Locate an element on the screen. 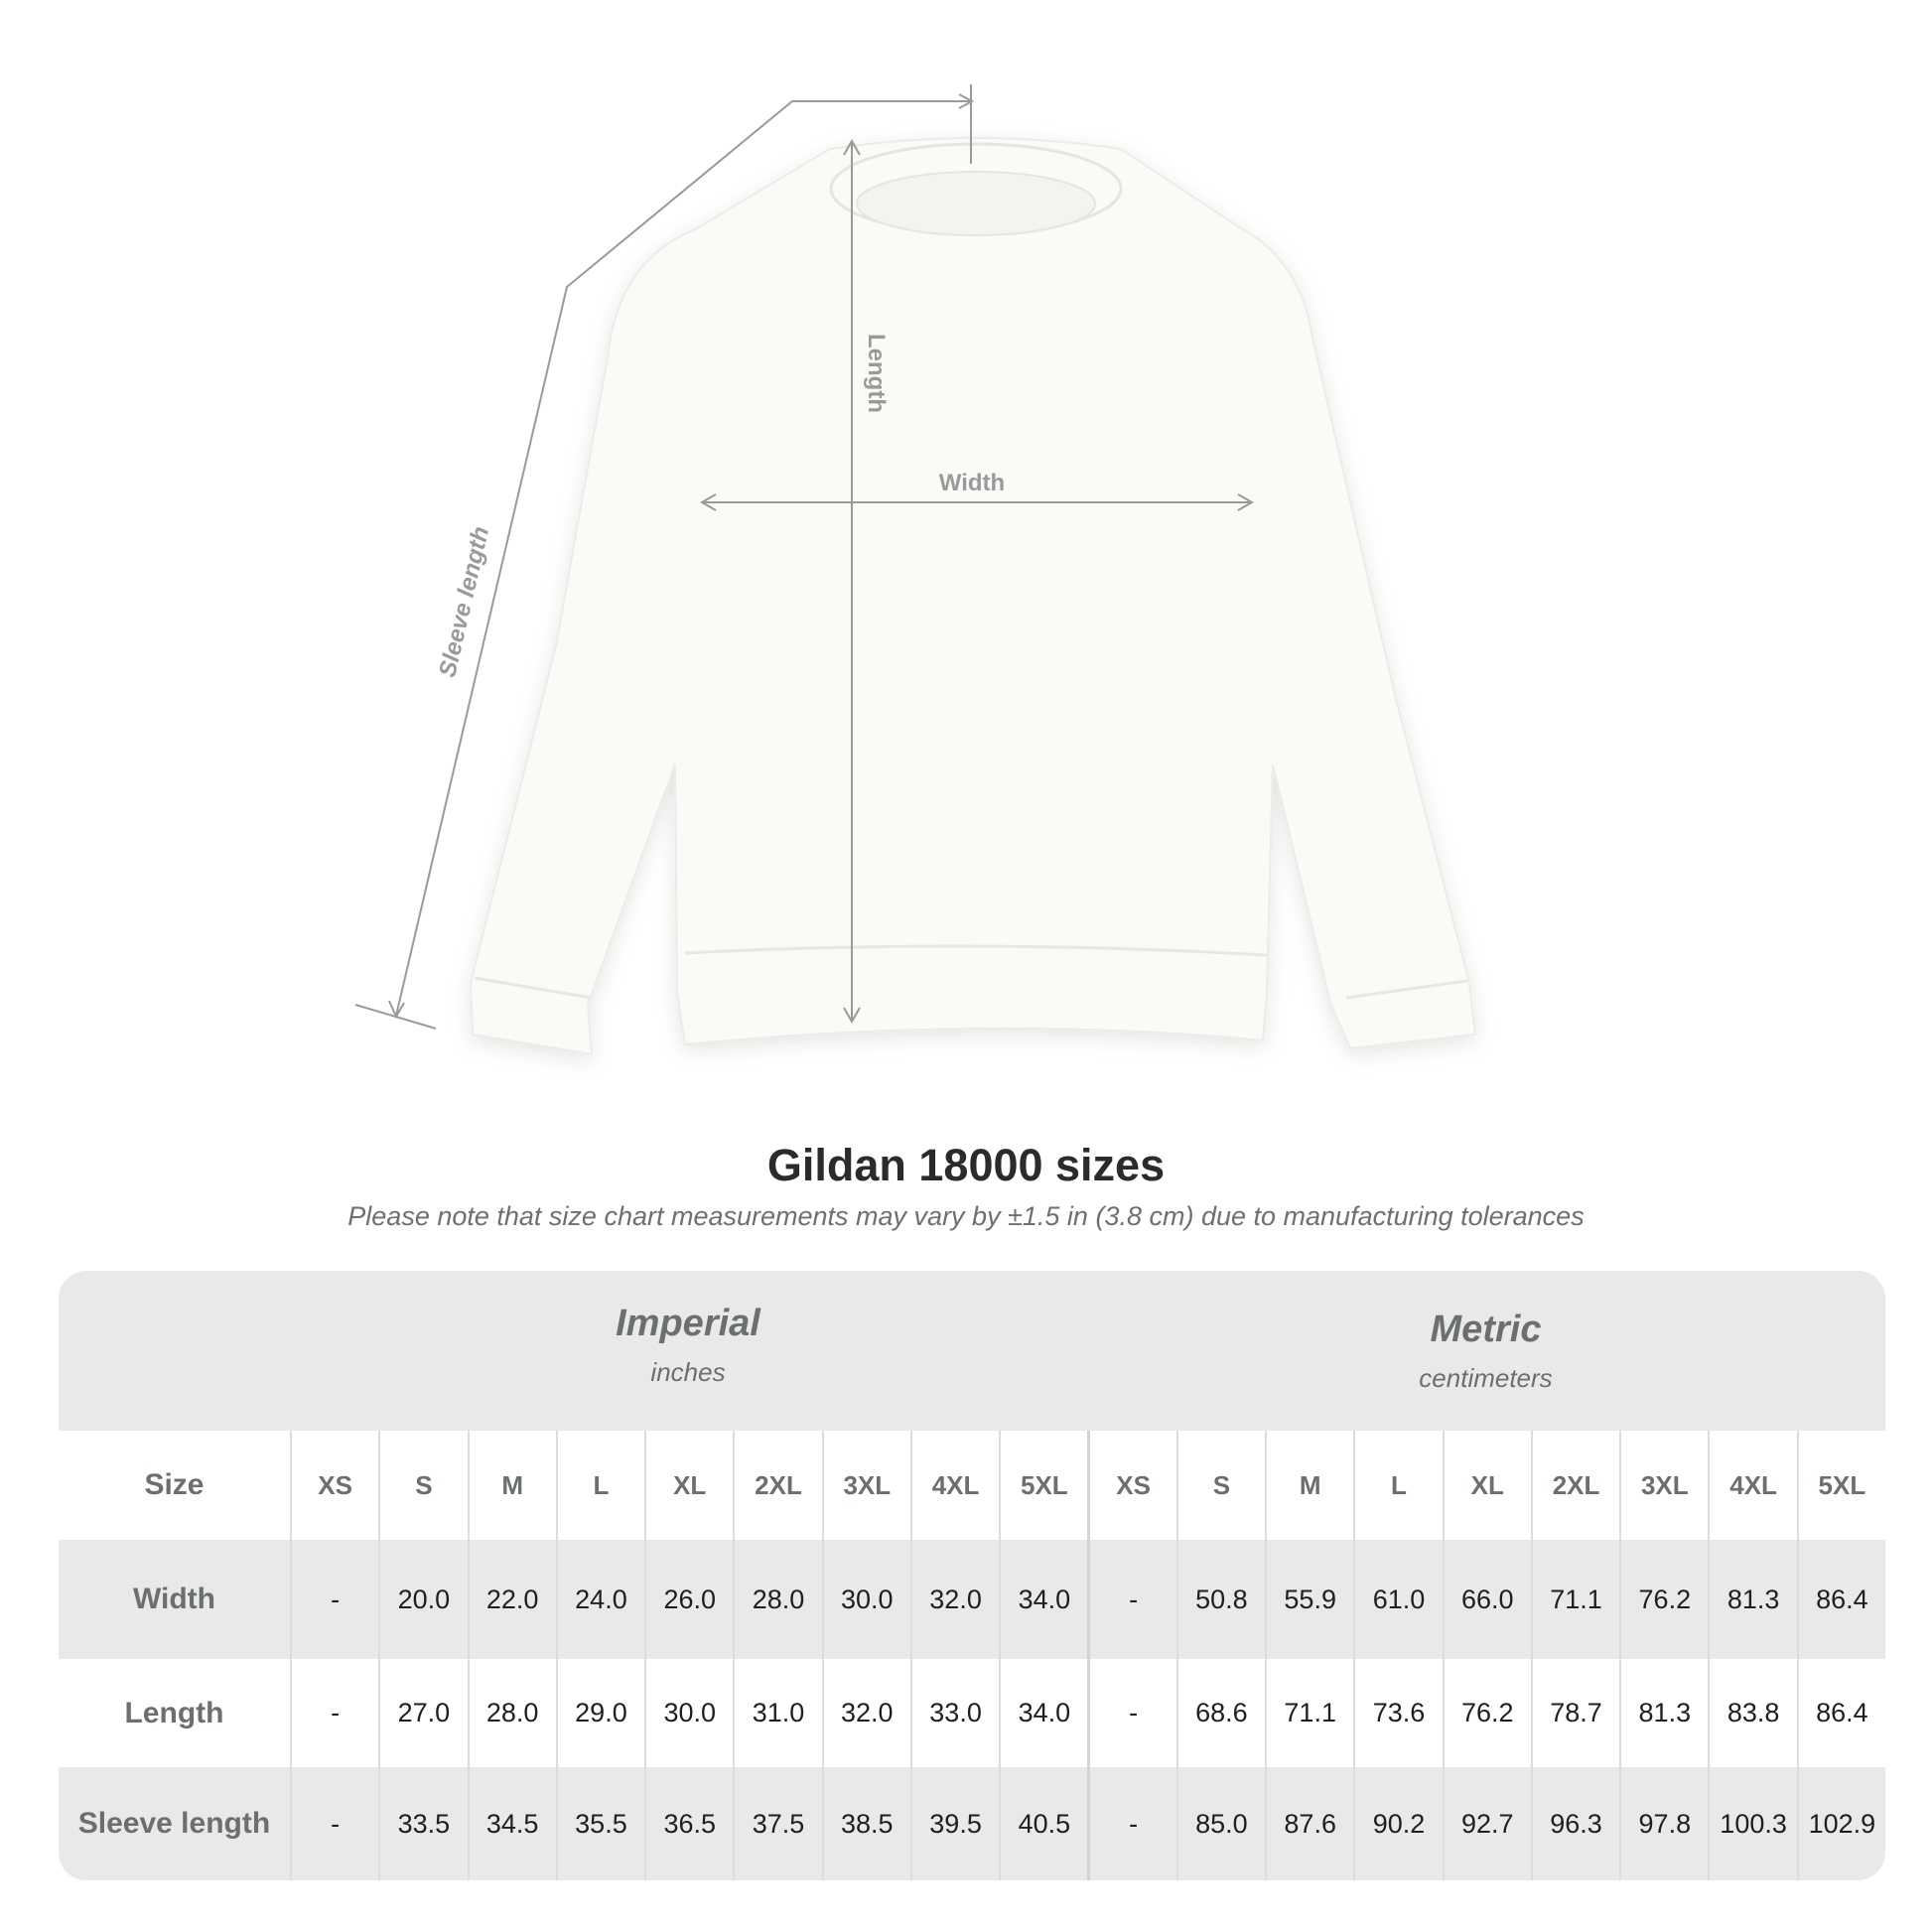  table-header-band: Imperial inches Metric centimeters is located at coordinates (972, 1351).